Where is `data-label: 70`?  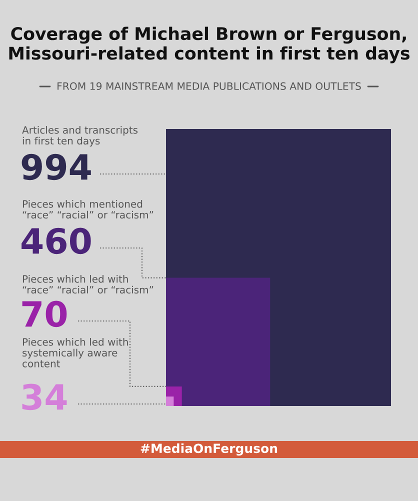
data-label: 70 is located at coordinates (44, 314).